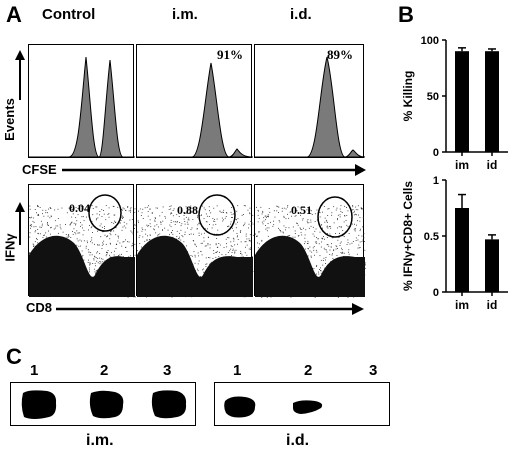 This screenshot has height=456, width=520. What do you see at coordinates (408, 236) in the screenshot?
I see `y-axis-label: % IFNγ+CD8+ Cells` at bounding box center [408, 236].